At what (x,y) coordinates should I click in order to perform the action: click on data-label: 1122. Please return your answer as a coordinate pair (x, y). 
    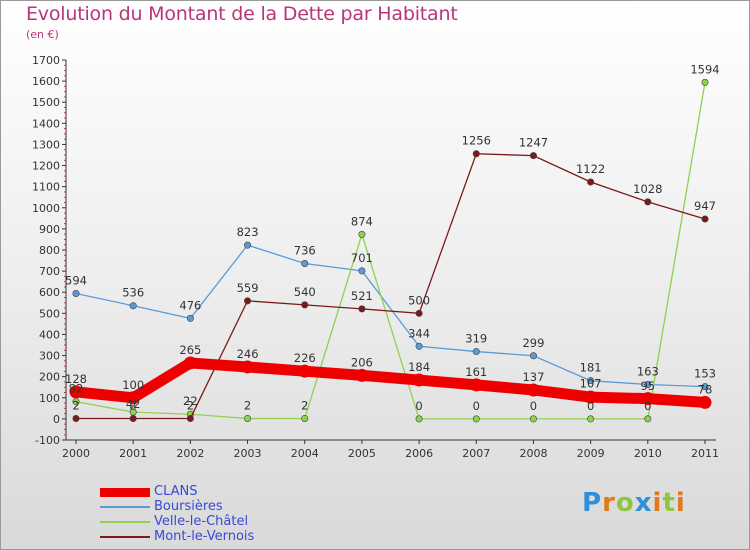
    Looking at the image, I should click on (590, 169).